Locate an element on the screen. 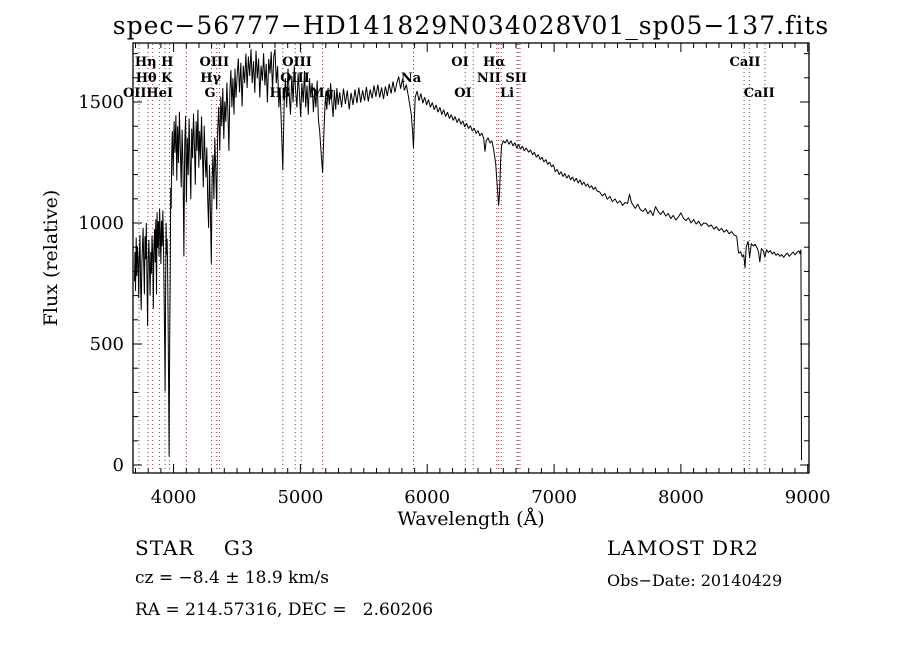  y-axis-label: Flux (relative) is located at coordinates (51, 258).